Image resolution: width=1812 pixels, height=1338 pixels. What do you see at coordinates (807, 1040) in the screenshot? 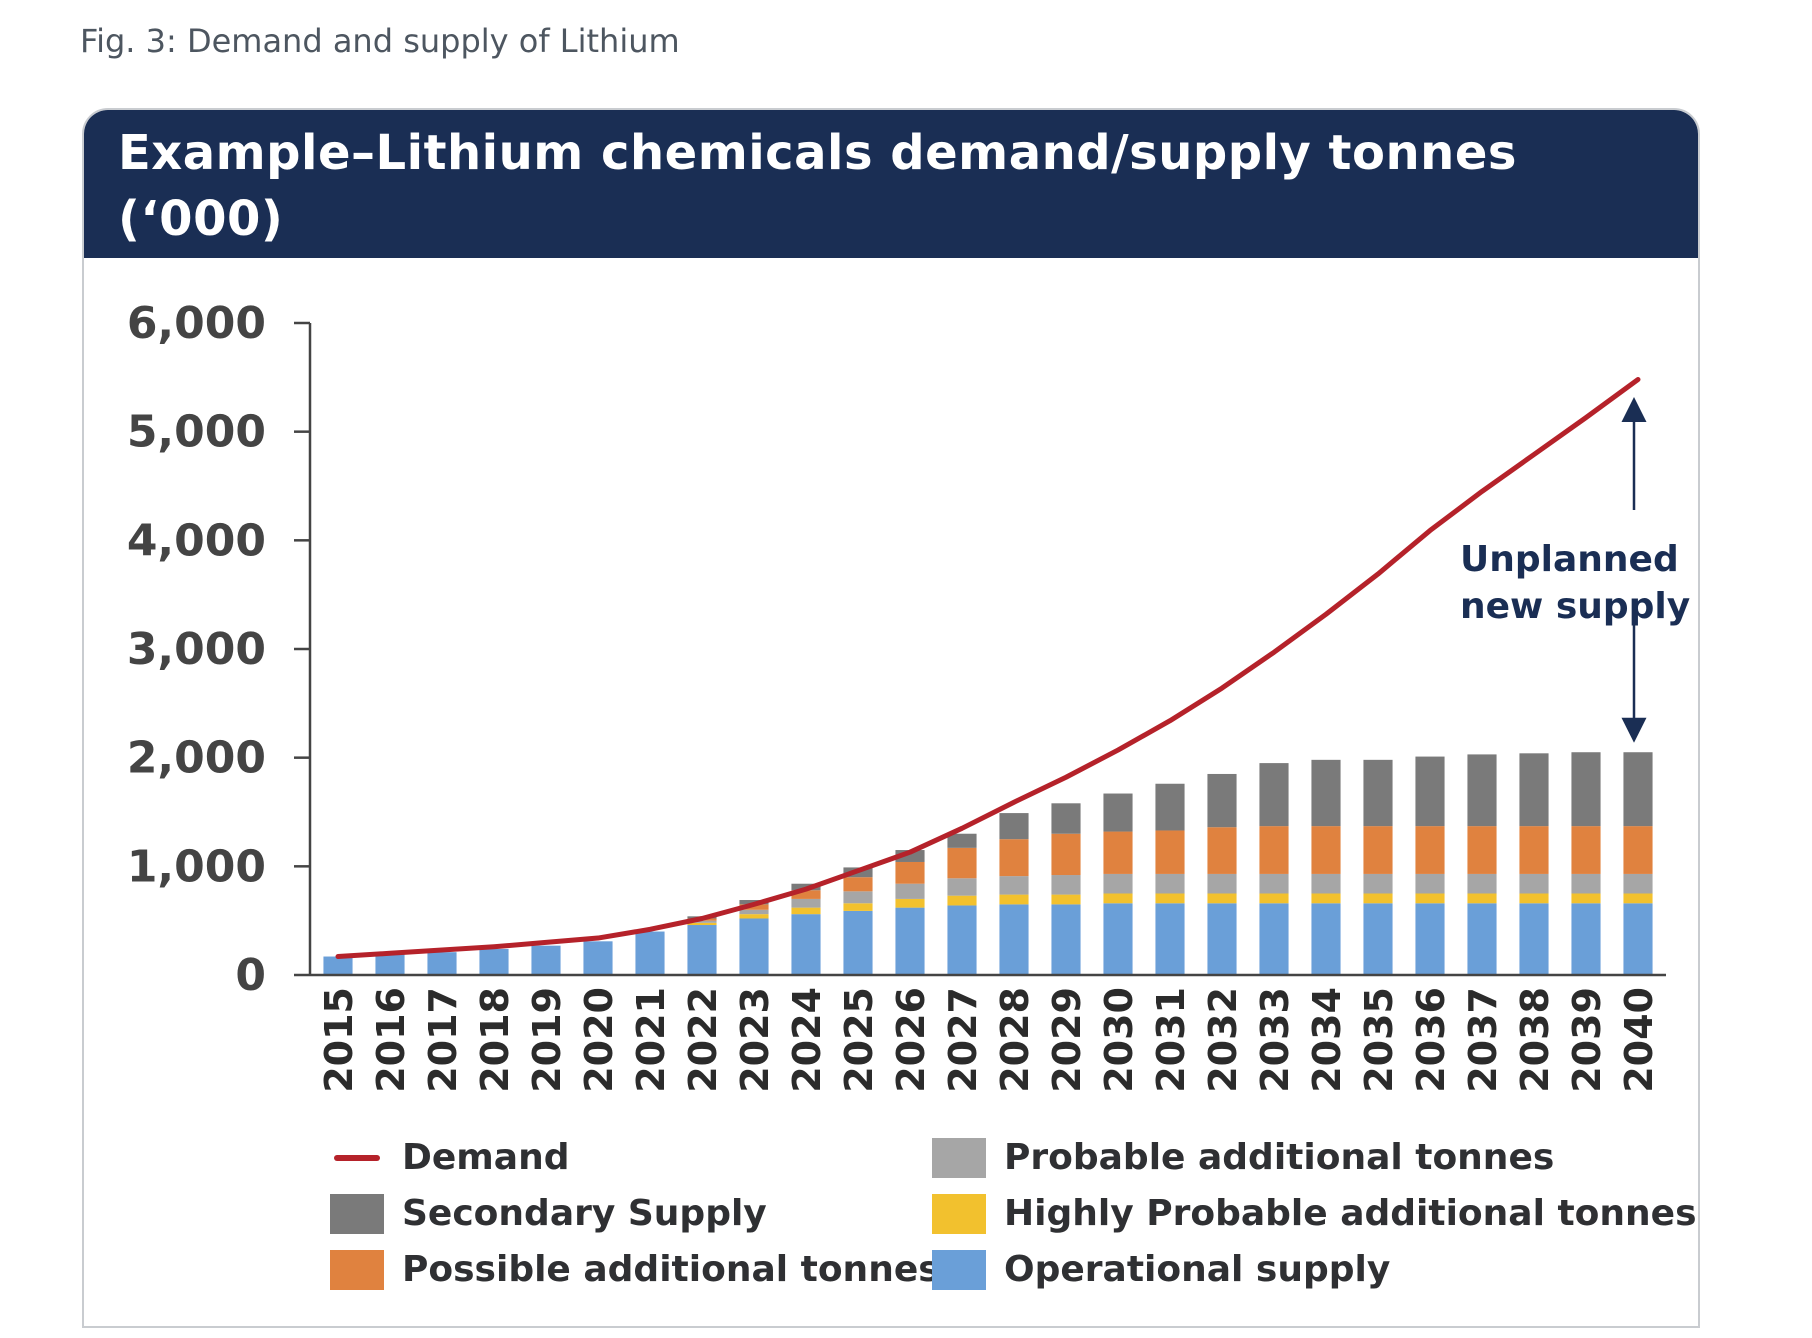
I see `x-tick-label: 2024` at bounding box center [807, 1040].